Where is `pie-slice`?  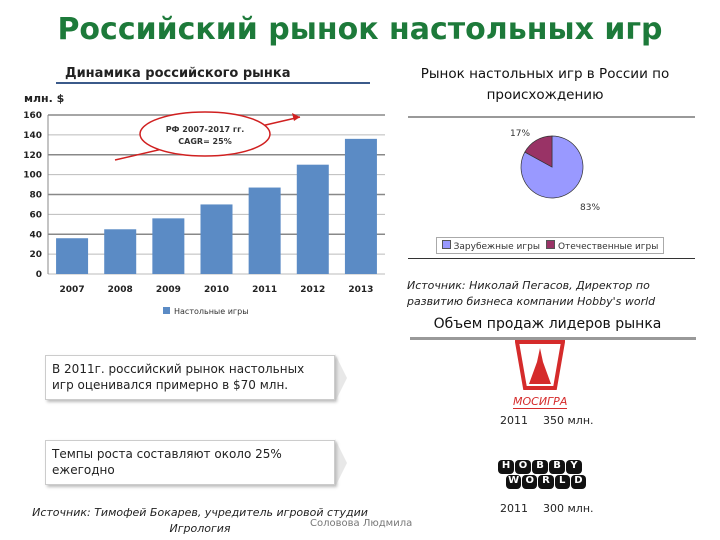
pie-slice is located at coordinates (538, 151).